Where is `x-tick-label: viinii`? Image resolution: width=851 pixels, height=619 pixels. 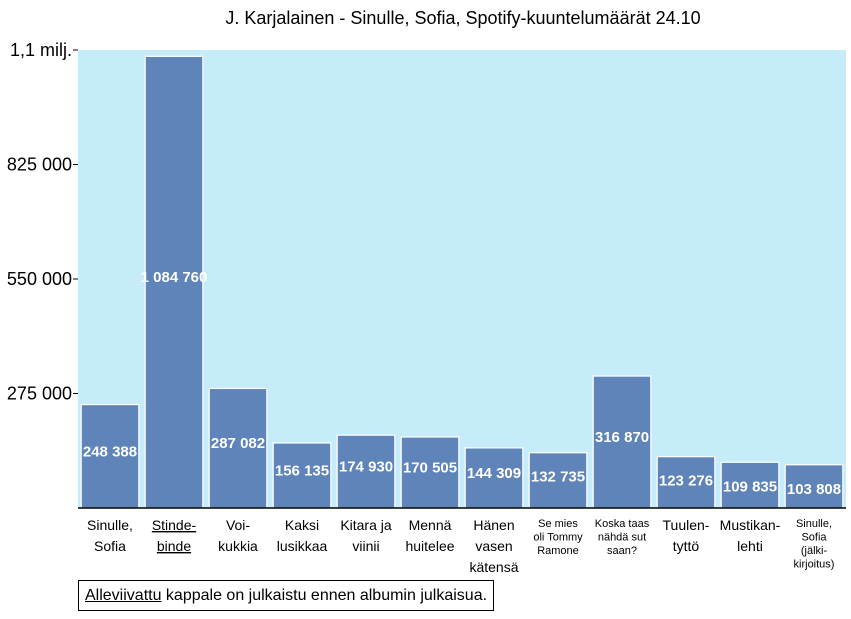 x-tick-label: viinii is located at coordinates (365, 546).